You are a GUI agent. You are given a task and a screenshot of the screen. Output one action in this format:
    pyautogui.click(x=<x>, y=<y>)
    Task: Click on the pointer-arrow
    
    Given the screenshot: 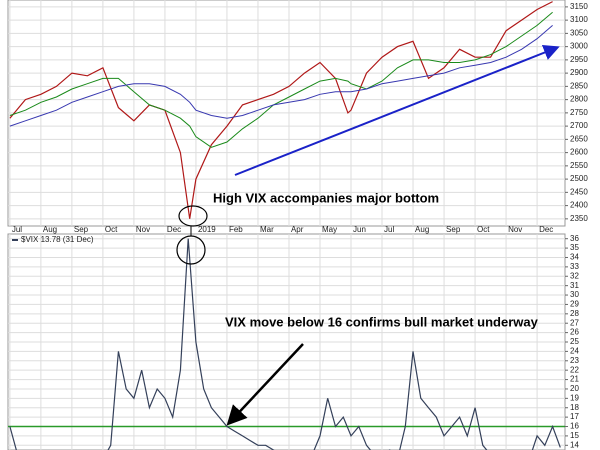 What is the action you would take?
    pyautogui.click(x=265, y=384)
    